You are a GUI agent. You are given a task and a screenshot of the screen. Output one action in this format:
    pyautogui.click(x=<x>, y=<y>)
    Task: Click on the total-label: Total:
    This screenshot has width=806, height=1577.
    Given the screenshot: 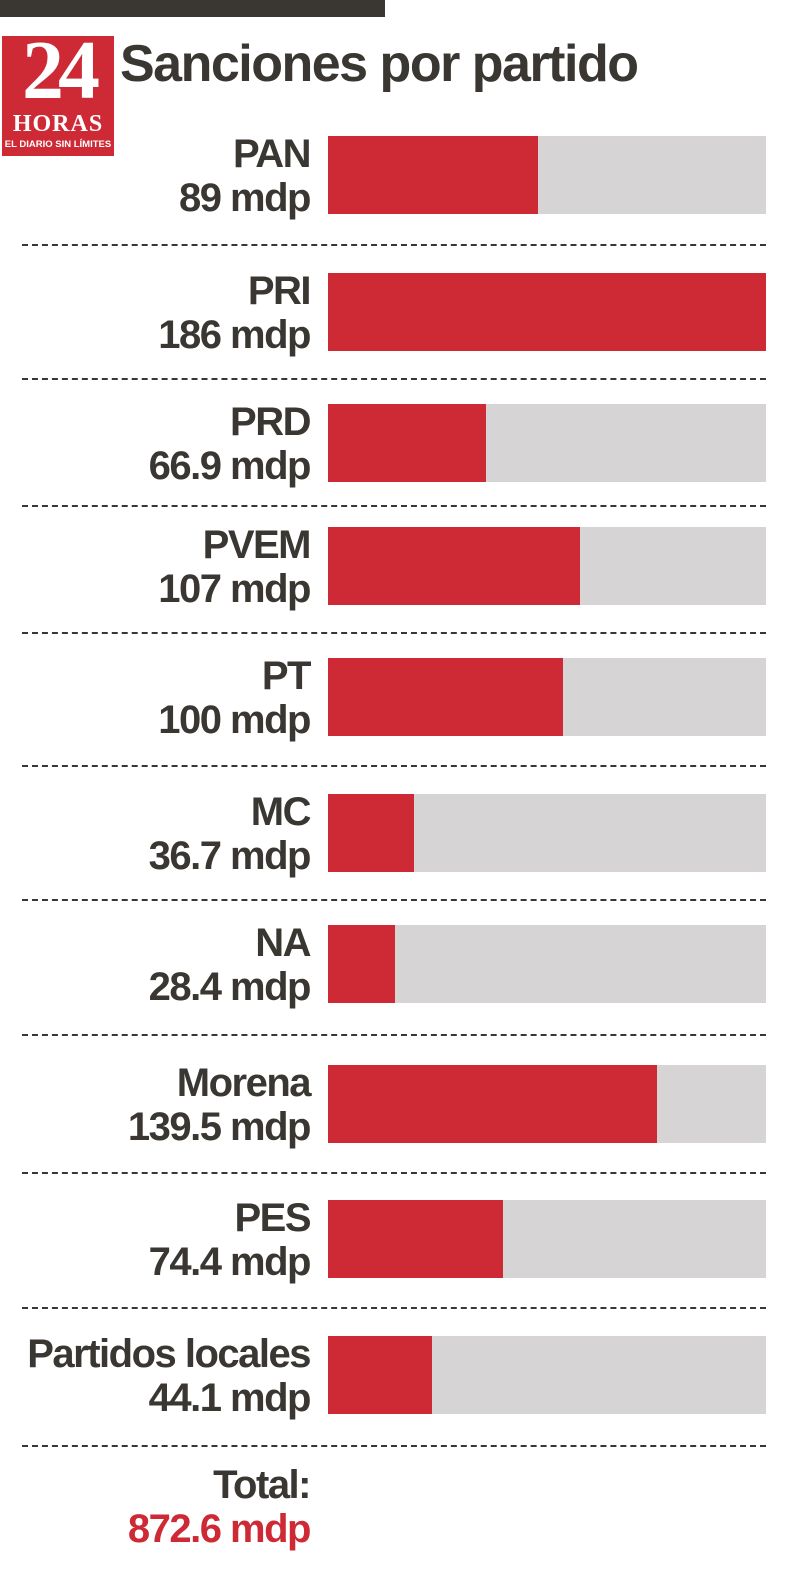 What is the action you would take?
    pyautogui.click(x=262, y=1485)
    